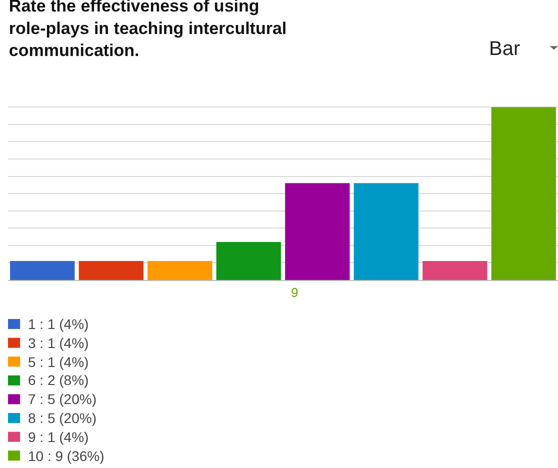 This screenshot has width=558, height=468. What do you see at coordinates (58, 437) in the screenshot?
I see `text: 9 : 1 (4%)` at bounding box center [58, 437].